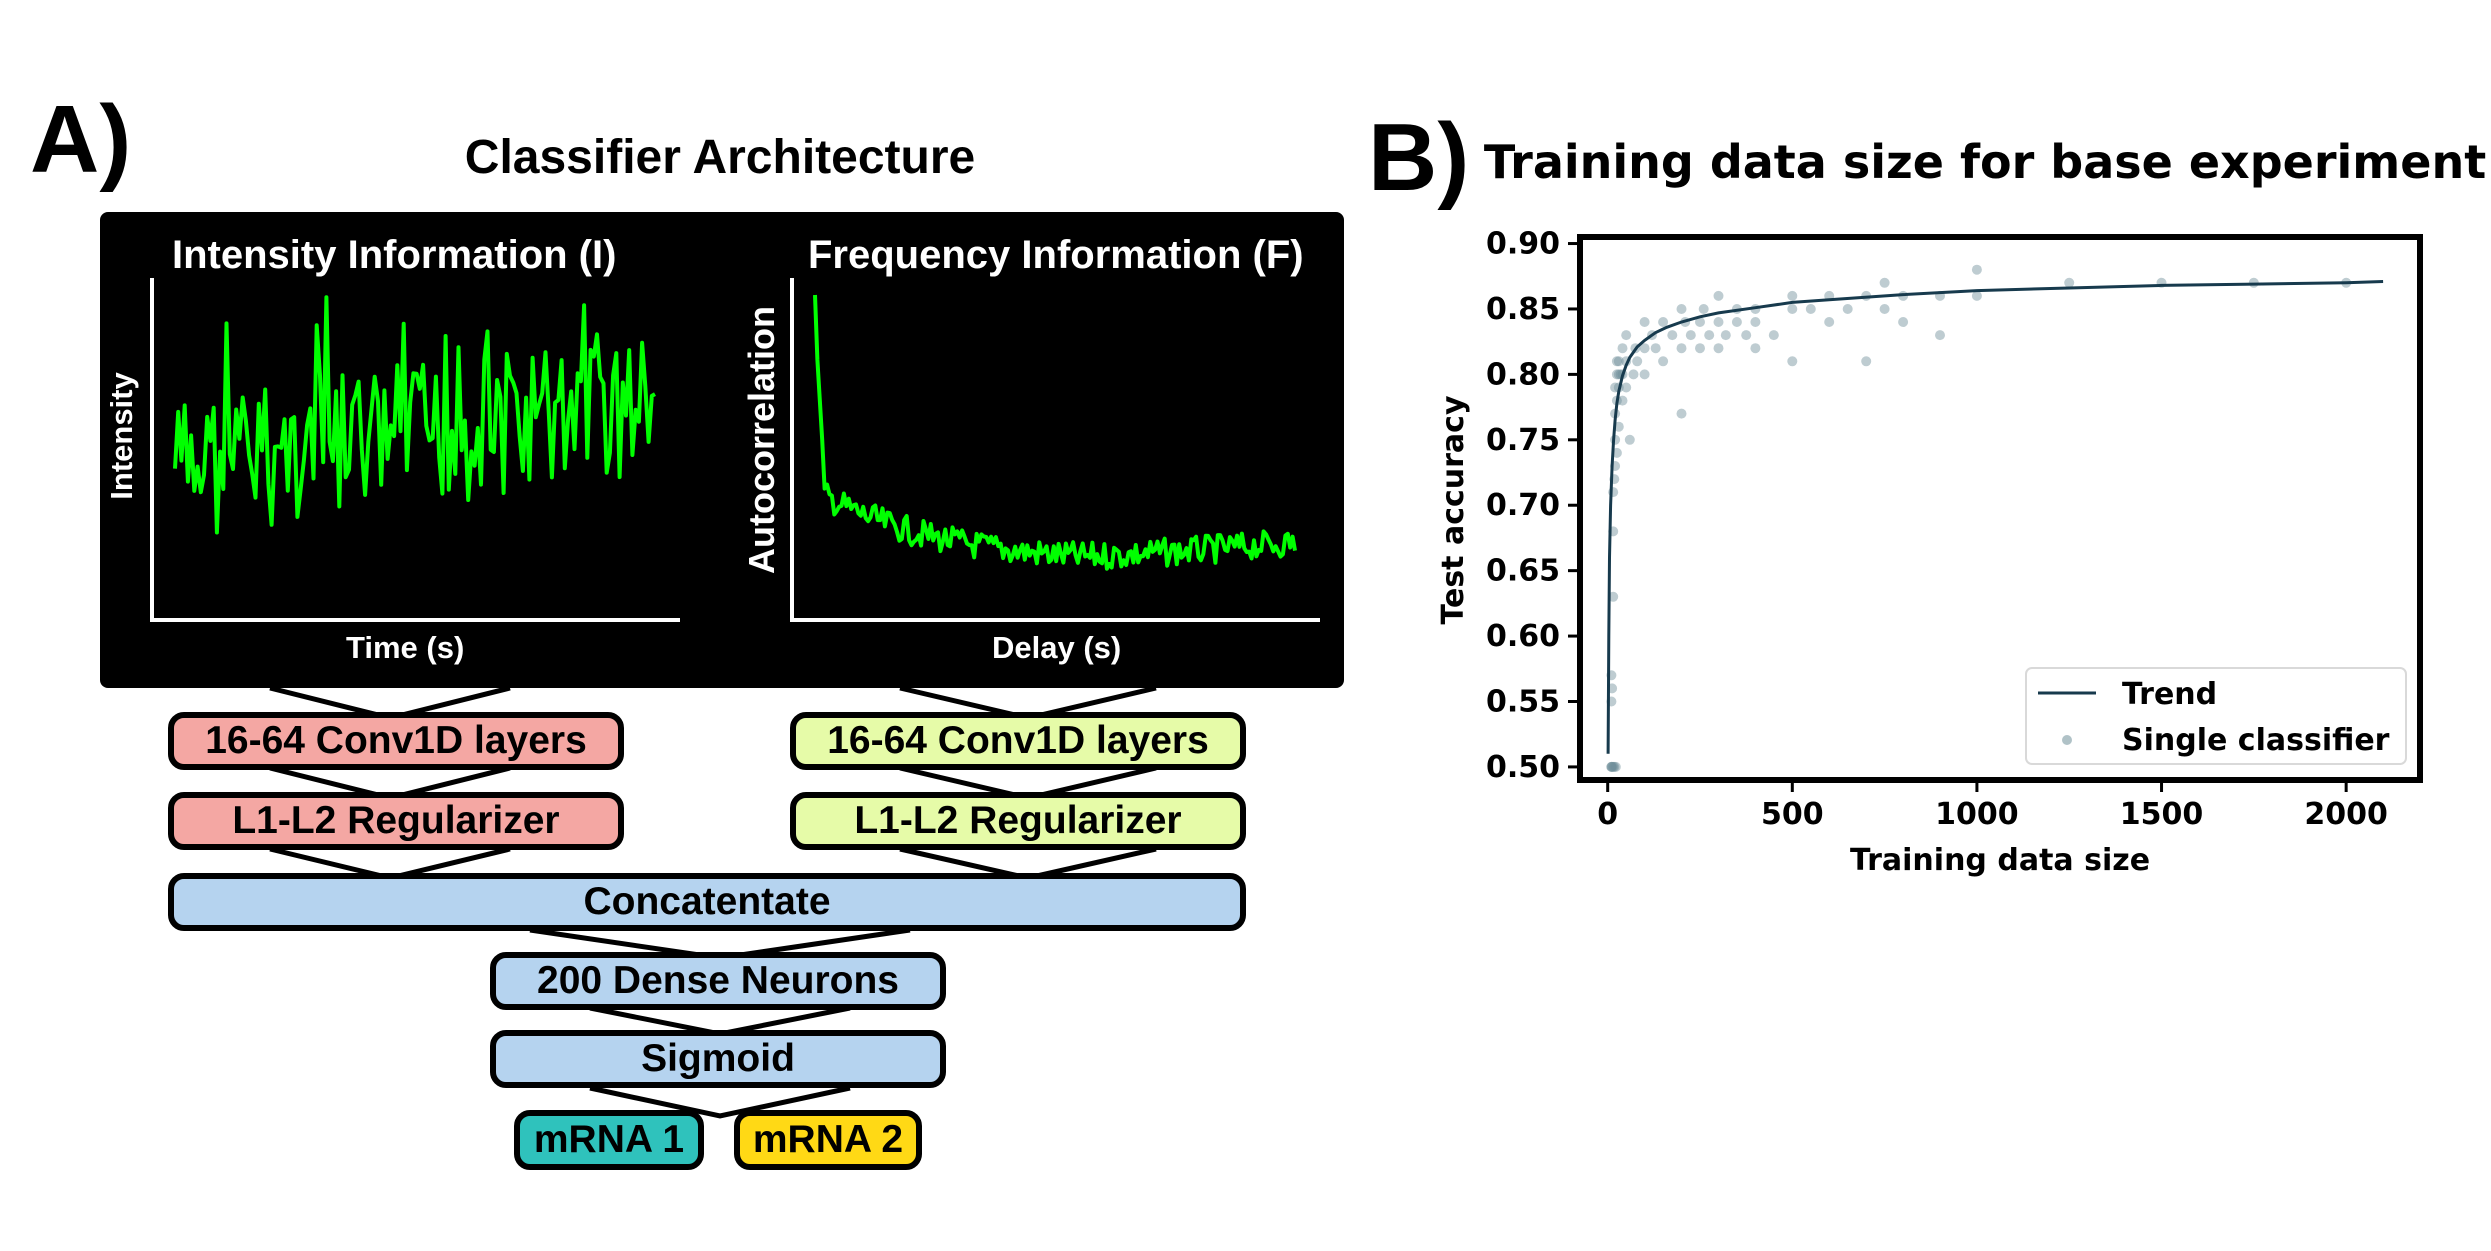 This screenshot has width=2491, height=1251. What do you see at coordinates (414, 415) in the screenshot?
I see `intensity-trace` at bounding box center [414, 415].